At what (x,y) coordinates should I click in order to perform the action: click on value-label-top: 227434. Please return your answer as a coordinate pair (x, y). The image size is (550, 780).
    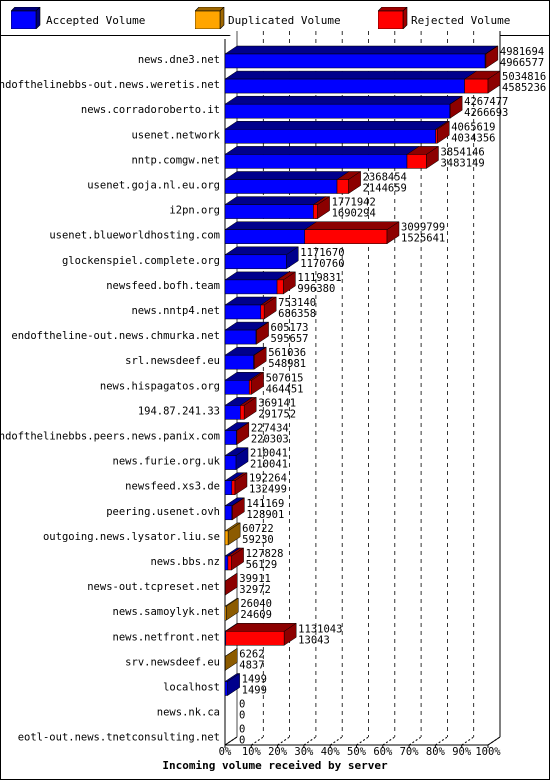
    Looking at the image, I should click on (270, 429).